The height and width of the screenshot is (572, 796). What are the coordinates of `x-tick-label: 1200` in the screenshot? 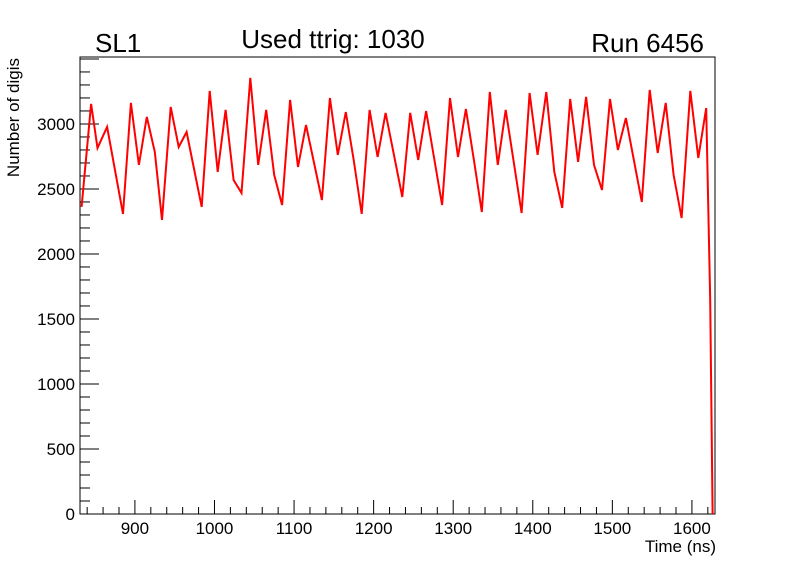 It's located at (374, 528).